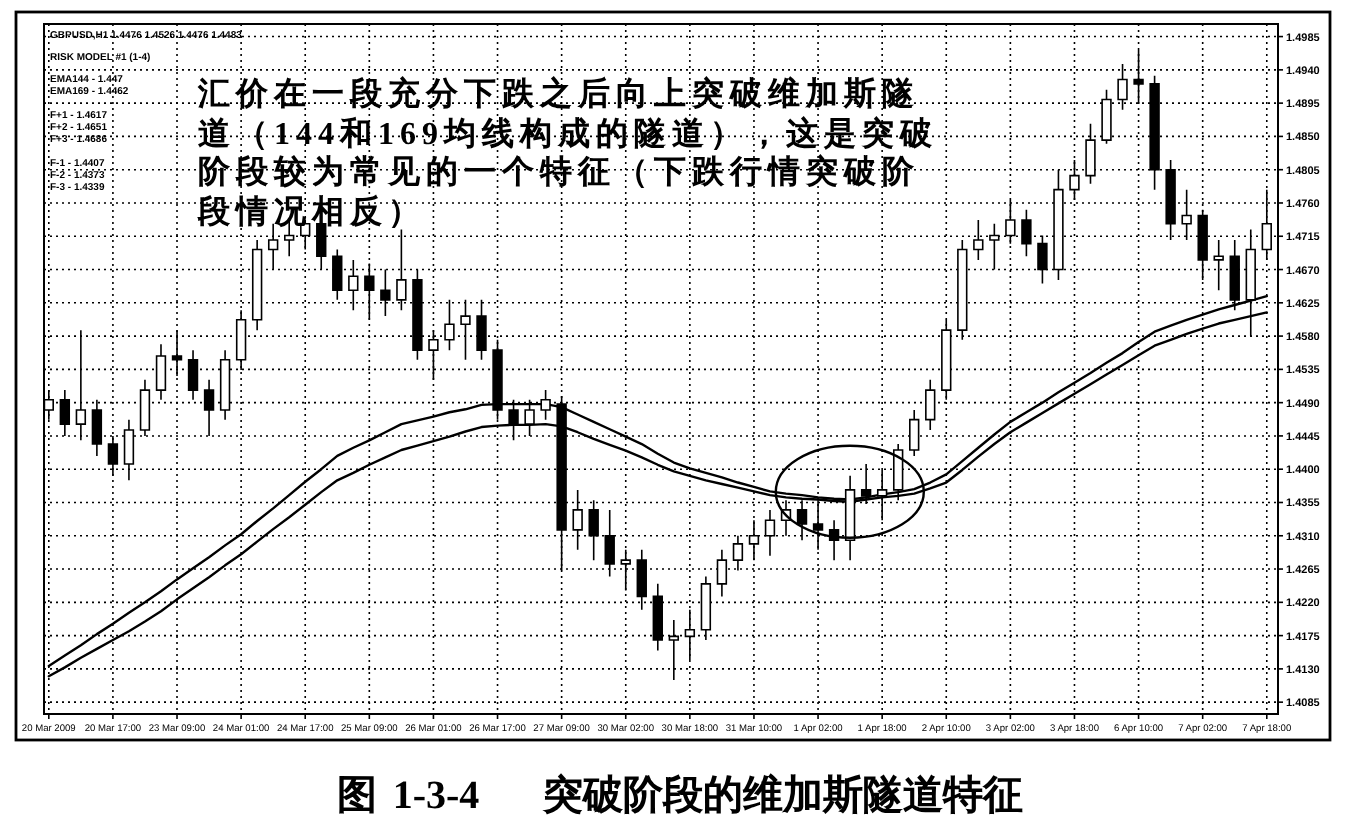 This screenshot has width=1358, height=832. Describe the element at coordinates (81, 385) in the screenshot. I see `candlestick` at that location.